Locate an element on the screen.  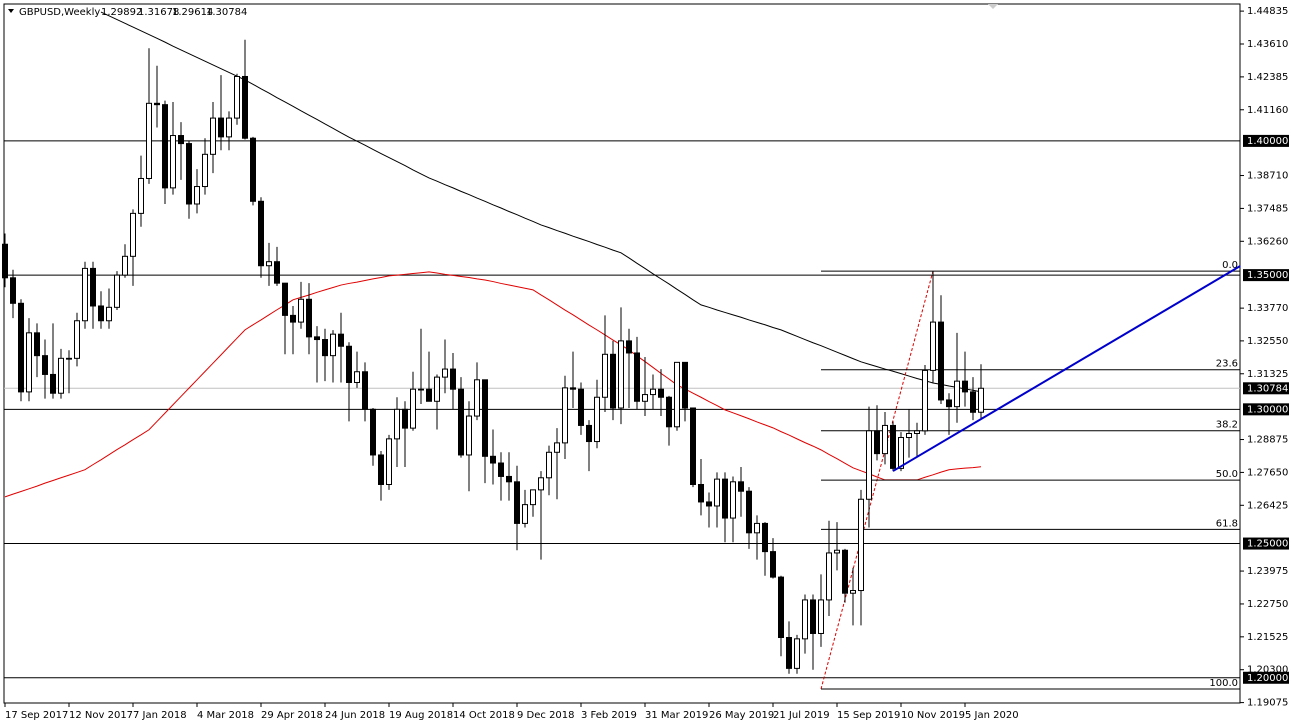
y-tick-label: 1.44835 is located at coordinates (1267, 11).